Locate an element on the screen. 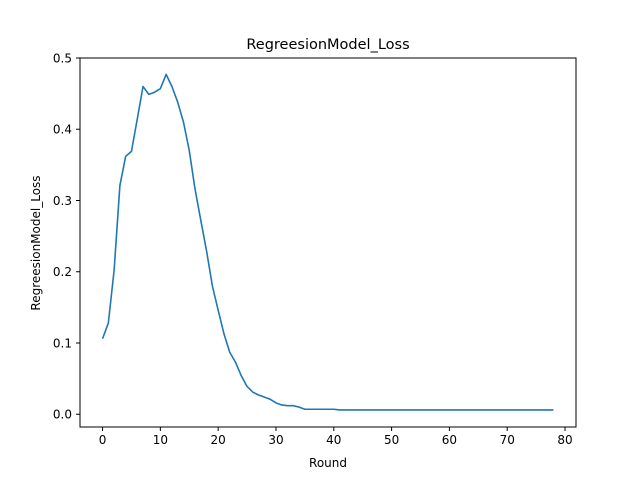  y-tick-label: 0.3 is located at coordinates (62, 201).